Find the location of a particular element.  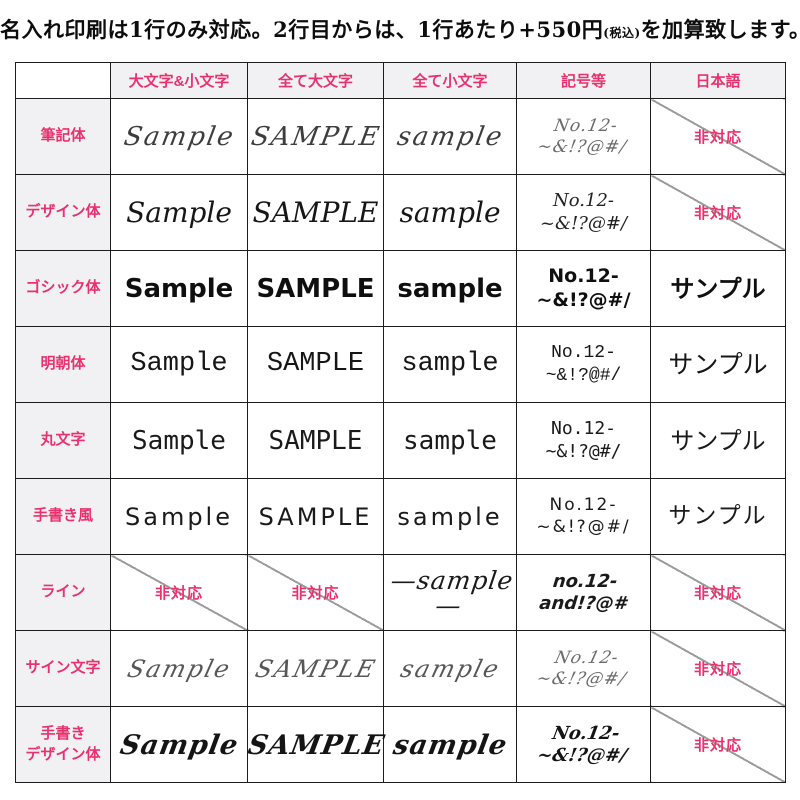

row-label: 手書き風 is located at coordinates (63, 516).